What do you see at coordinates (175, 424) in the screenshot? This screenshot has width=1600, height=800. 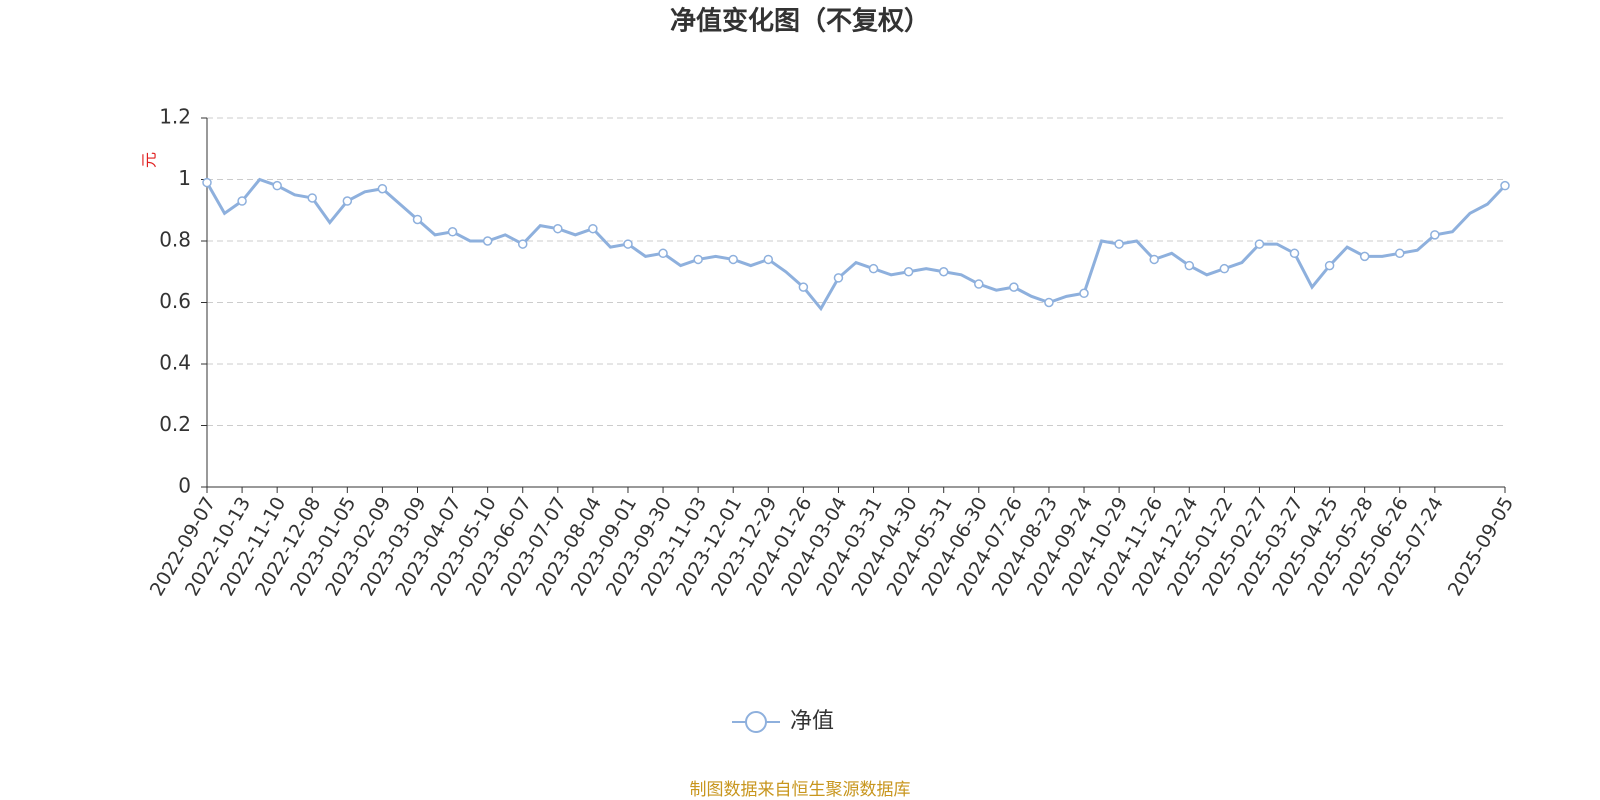 I see `y-tick-label: 0.2` at bounding box center [175, 424].